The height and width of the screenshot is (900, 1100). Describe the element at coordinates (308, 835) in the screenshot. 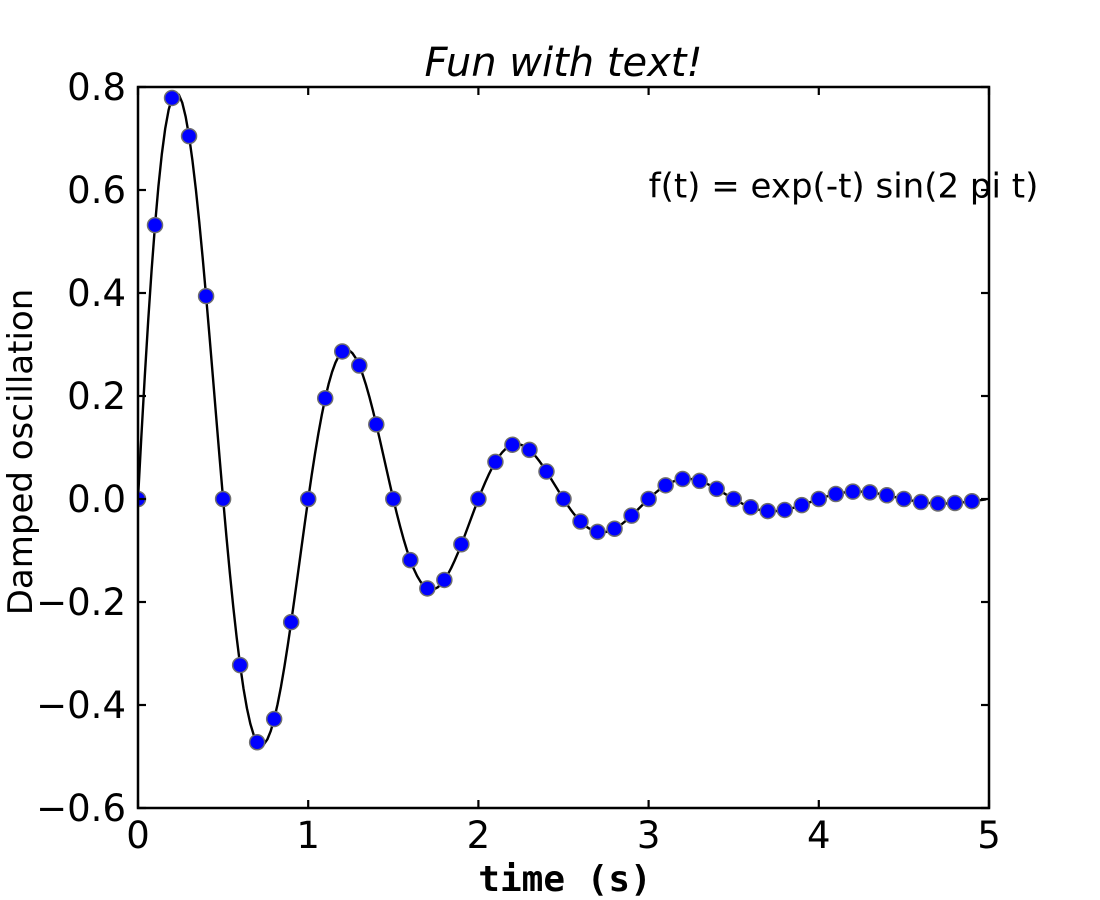

I see `x-tick-label: 1` at that location.